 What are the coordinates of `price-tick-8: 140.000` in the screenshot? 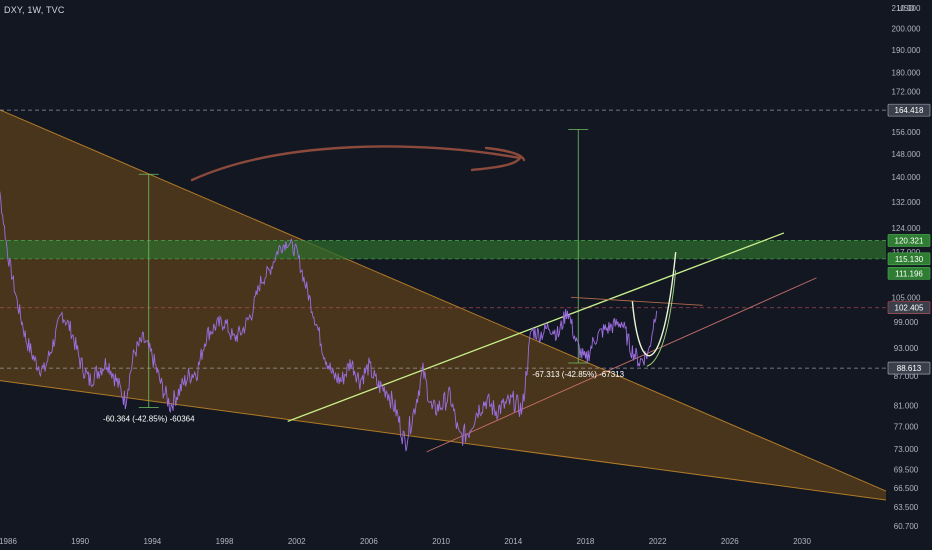 It's located at (906, 177).